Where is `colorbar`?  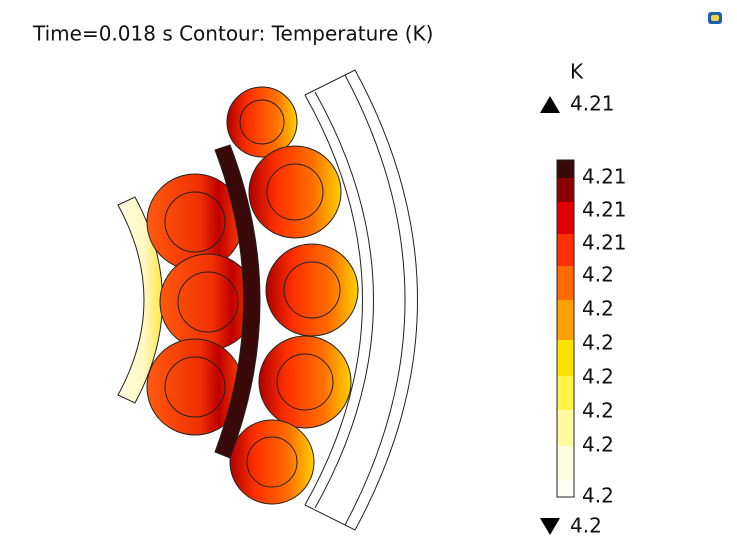 colorbar is located at coordinates (565, 328).